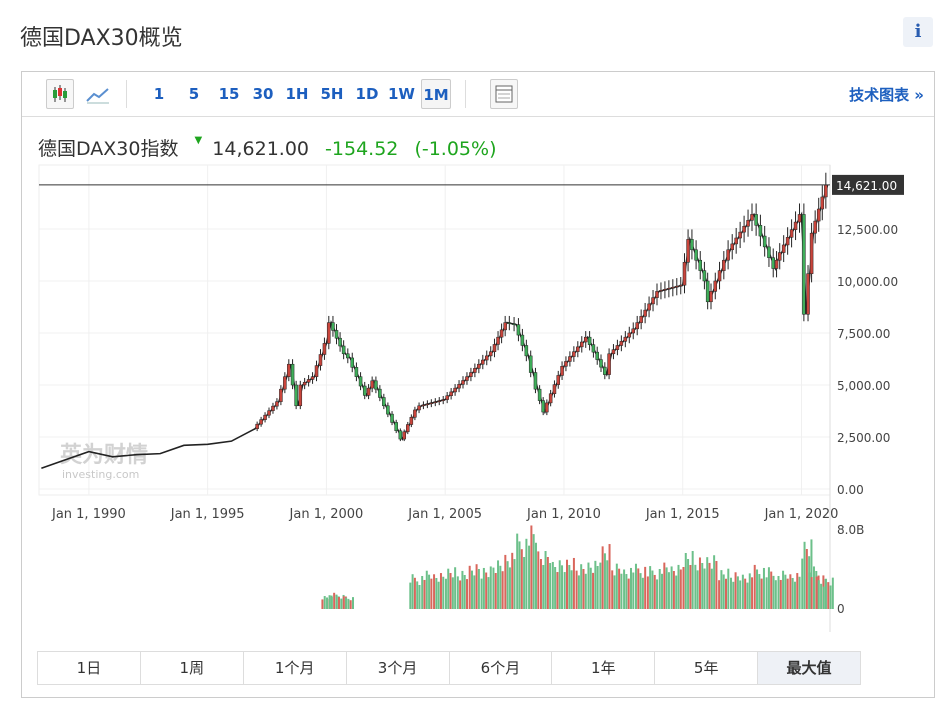 The width and height of the screenshot is (950, 710). What do you see at coordinates (809, 668) in the screenshot?
I see `range-max: 最大值` at bounding box center [809, 668].